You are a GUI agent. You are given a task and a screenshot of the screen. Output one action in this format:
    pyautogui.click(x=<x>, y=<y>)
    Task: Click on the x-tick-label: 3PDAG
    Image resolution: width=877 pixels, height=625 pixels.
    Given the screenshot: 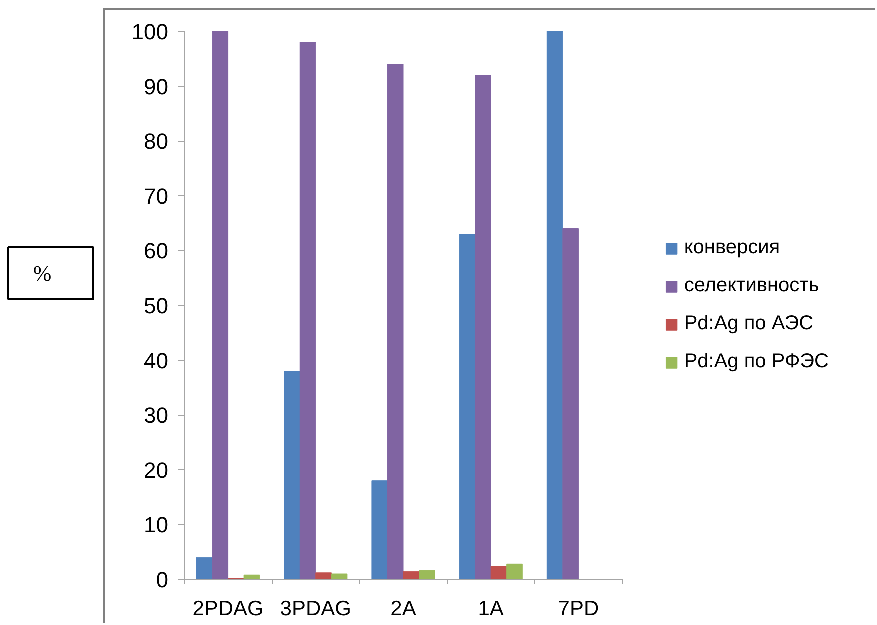 What is the action you would take?
    pyautogui.click(x=316, y=609)
    